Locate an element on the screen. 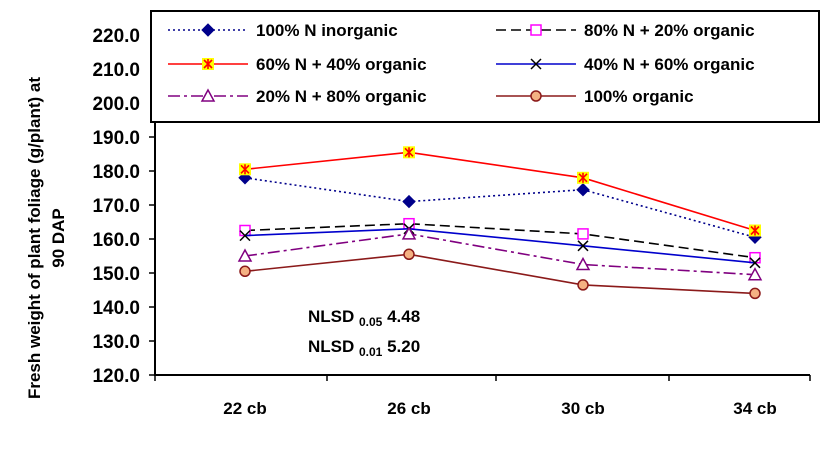  y-tick-label: 120.0 is located at coordinates (116, 376).